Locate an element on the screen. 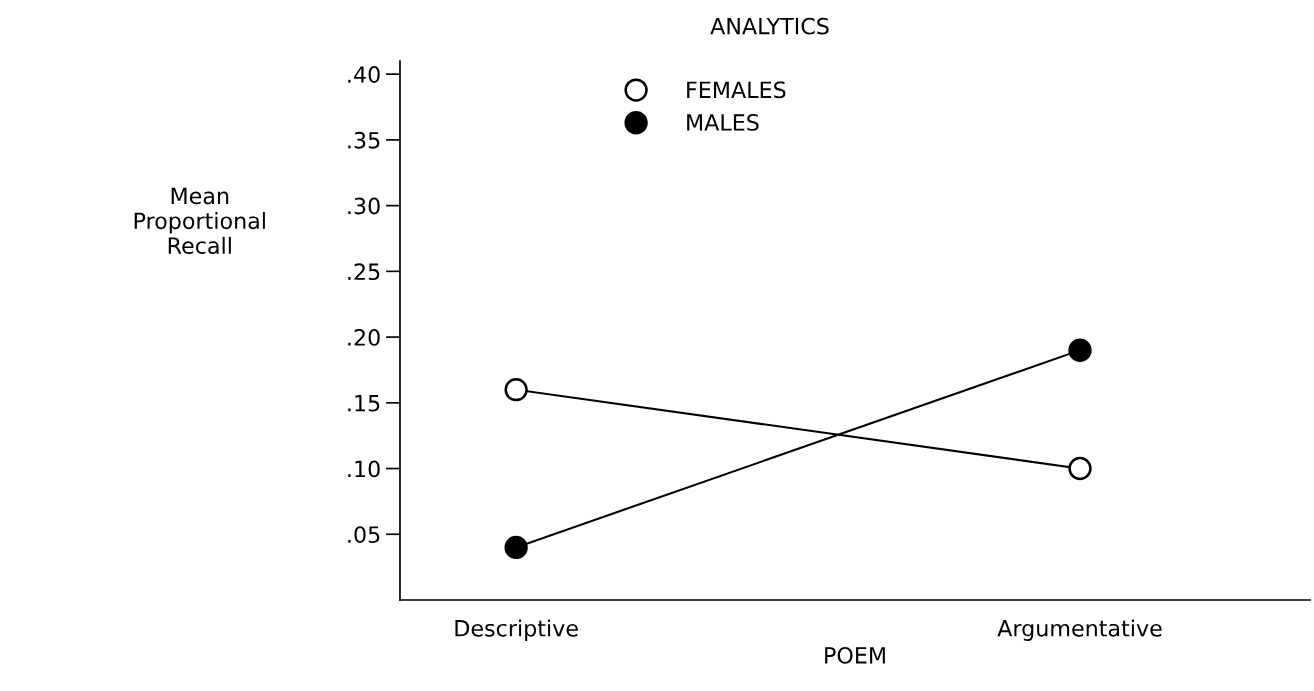  y-tick-label: .20 is located at coordinates (364, 337).